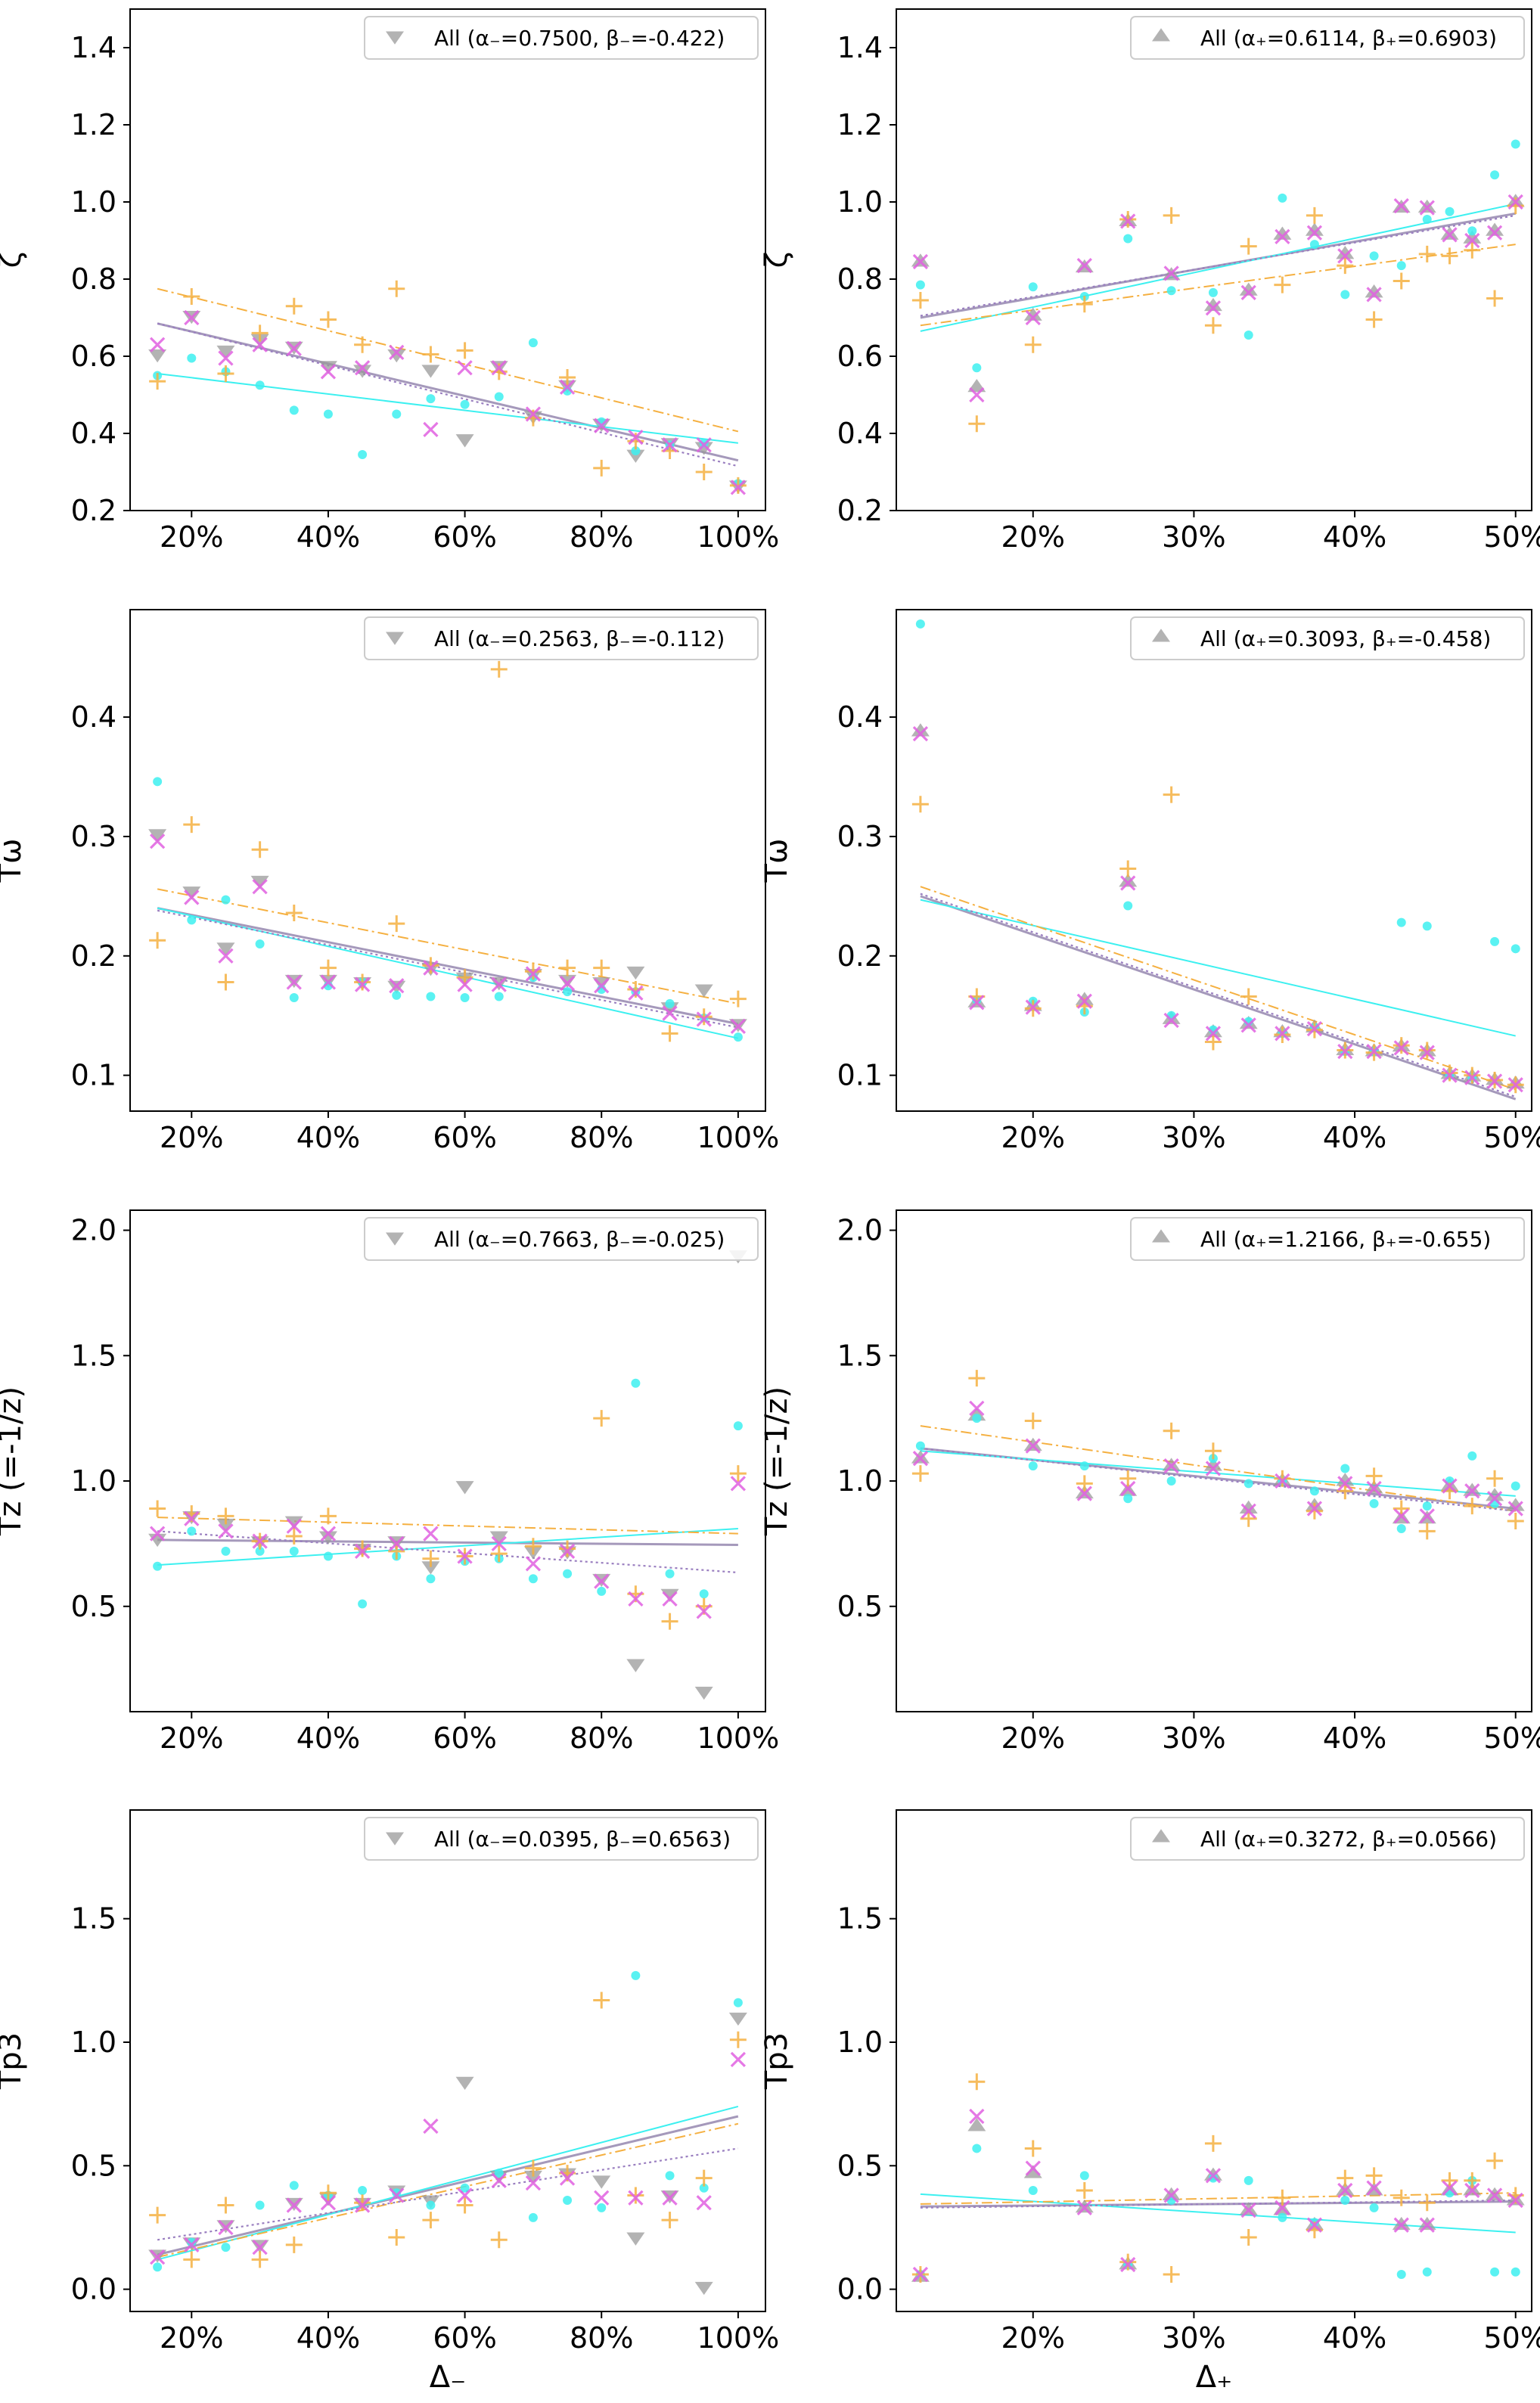 This screenshot has width=1540, height=2403. What do you see at coordinates (1161, 1836) in the screenshot?
I see `legend-up-triangle-icon` at bounding box center [1161, 1836].